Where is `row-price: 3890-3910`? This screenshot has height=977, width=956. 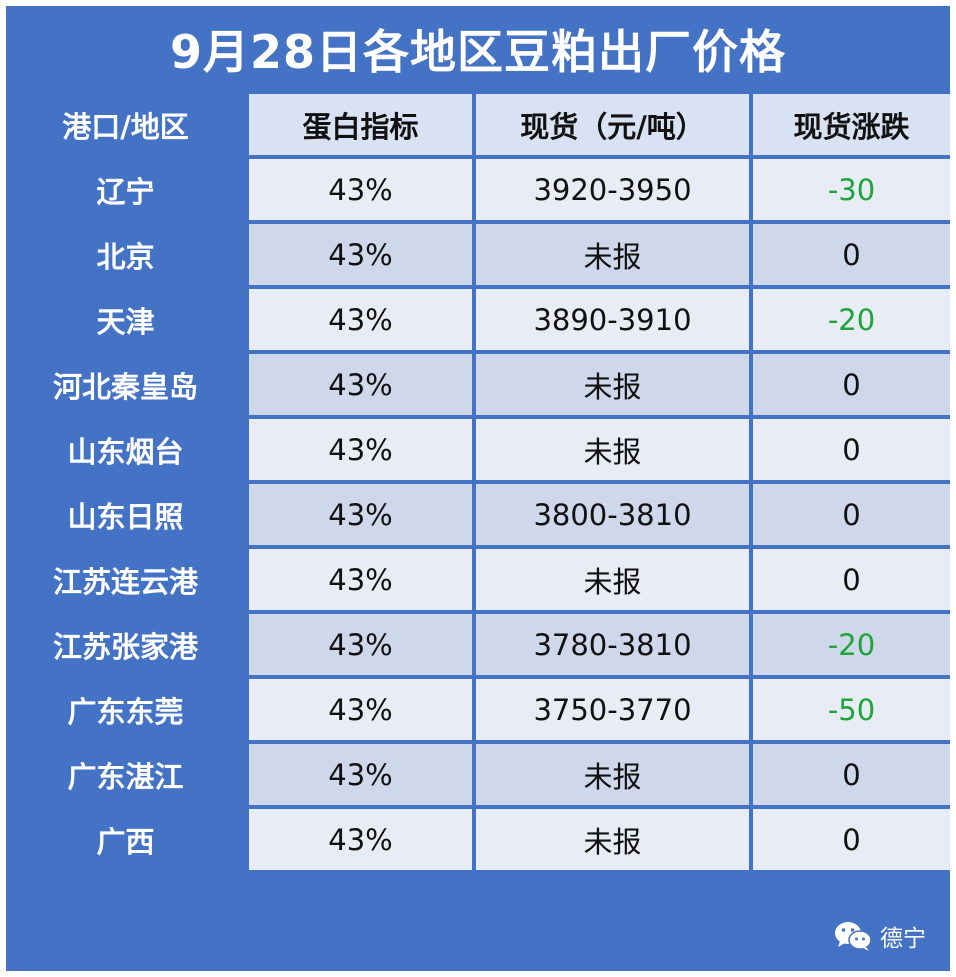 row-price: 3890-3910 is located at coordinates (612, 319).